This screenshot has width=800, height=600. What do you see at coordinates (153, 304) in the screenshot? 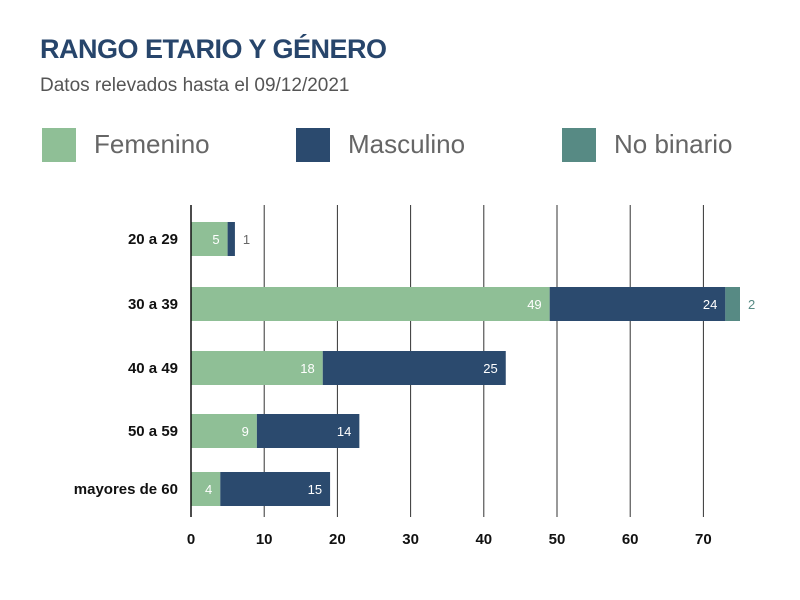
I see `category-label-1: 30 a 39` at bounding box center [153, 304].